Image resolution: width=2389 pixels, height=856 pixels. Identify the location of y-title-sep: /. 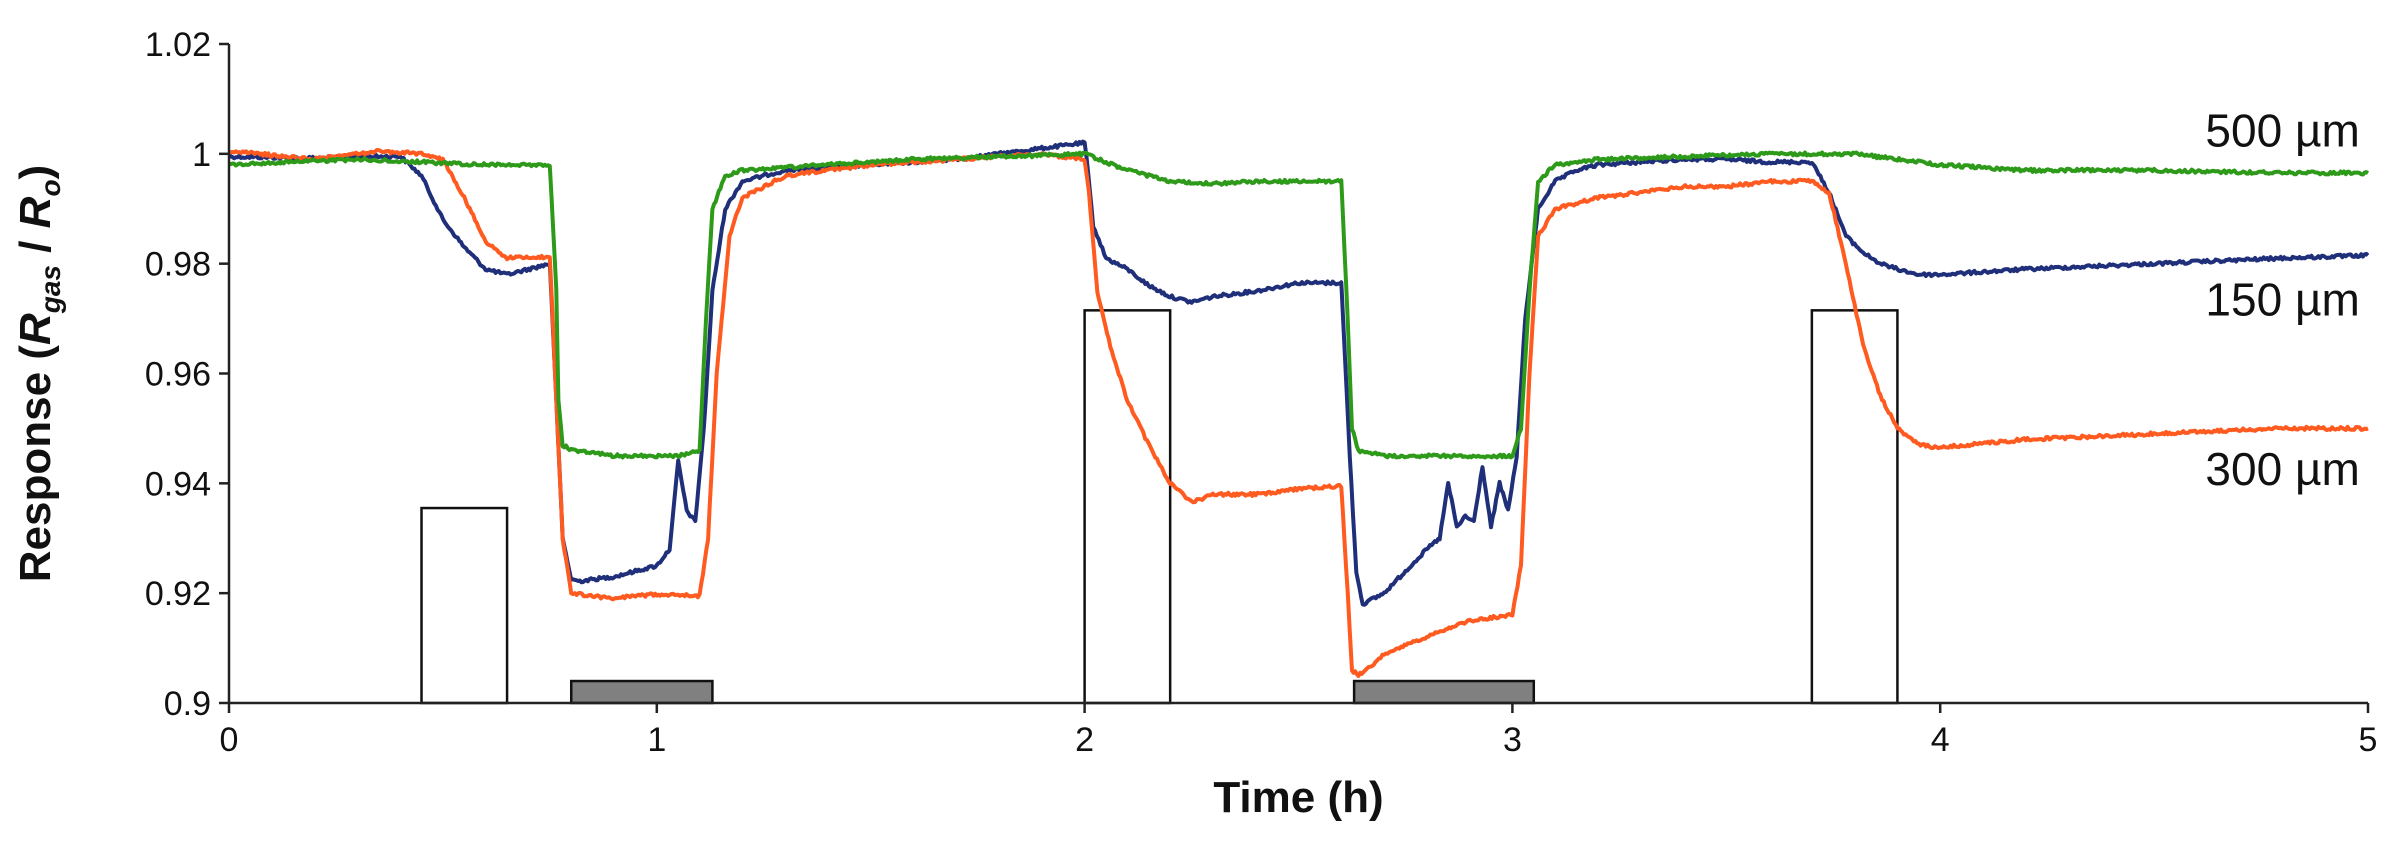
(35, 246).